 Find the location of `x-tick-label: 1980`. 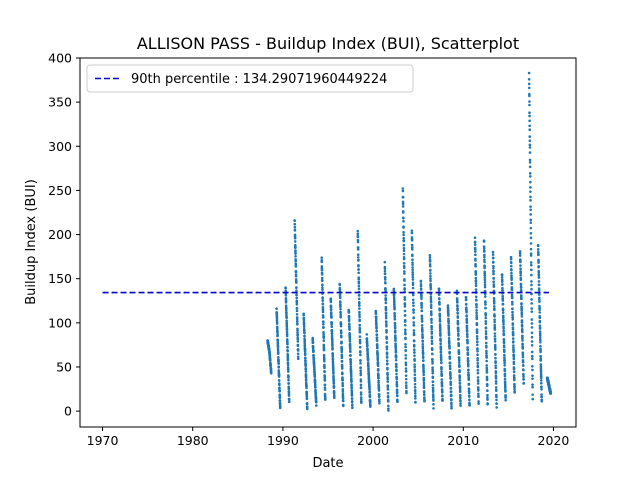

x-tick-label: 1980 is located at coordinates (193, 440).